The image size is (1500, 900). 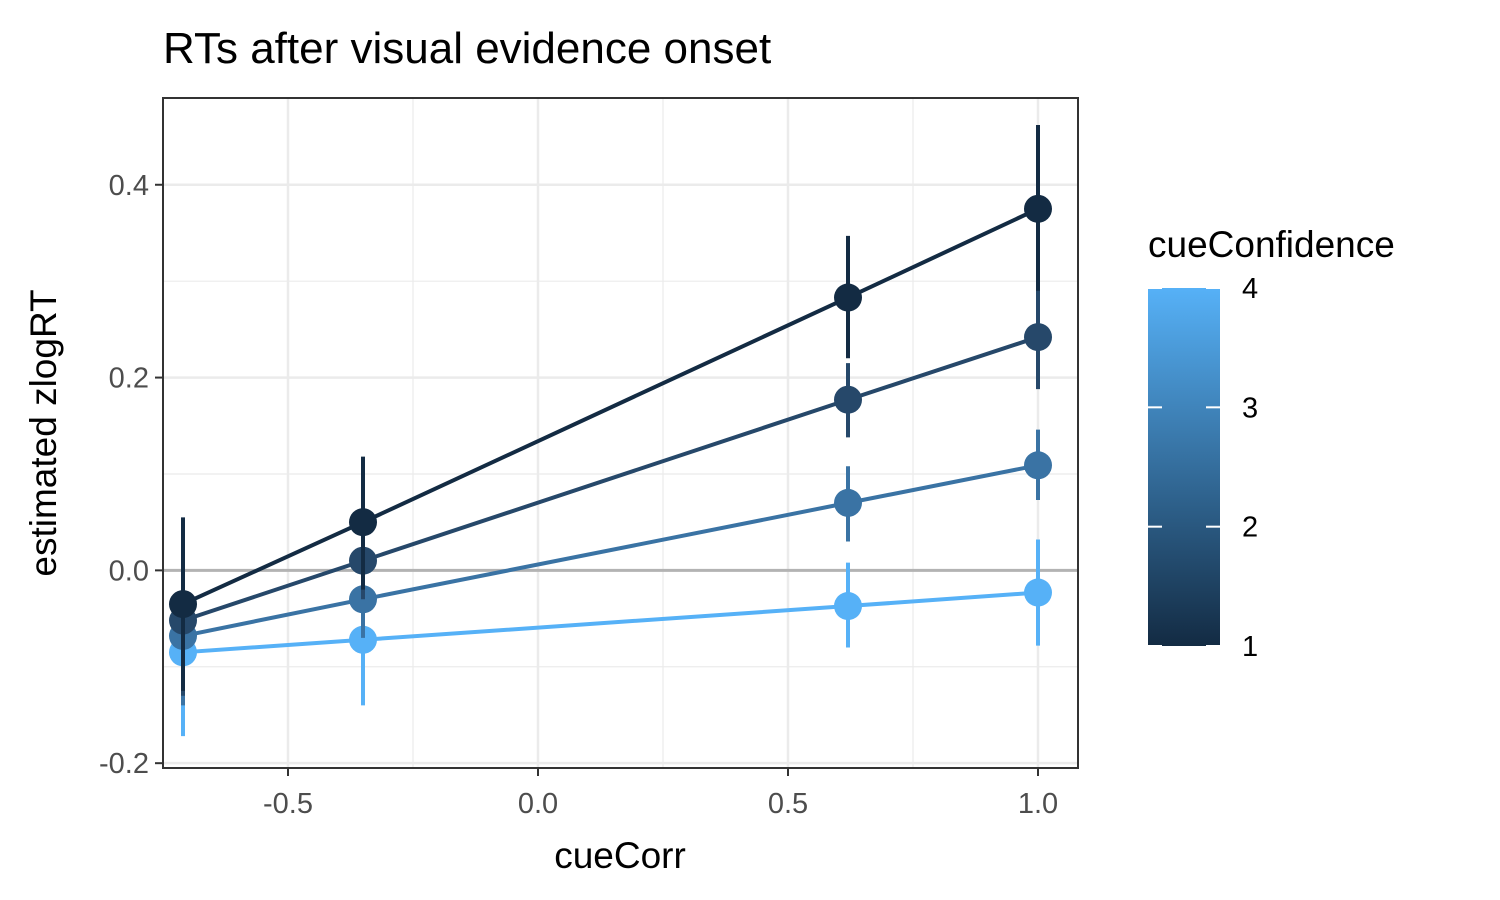 I want to click on y-axis-title: estimated zlogRT, so click(x=43, y=432).